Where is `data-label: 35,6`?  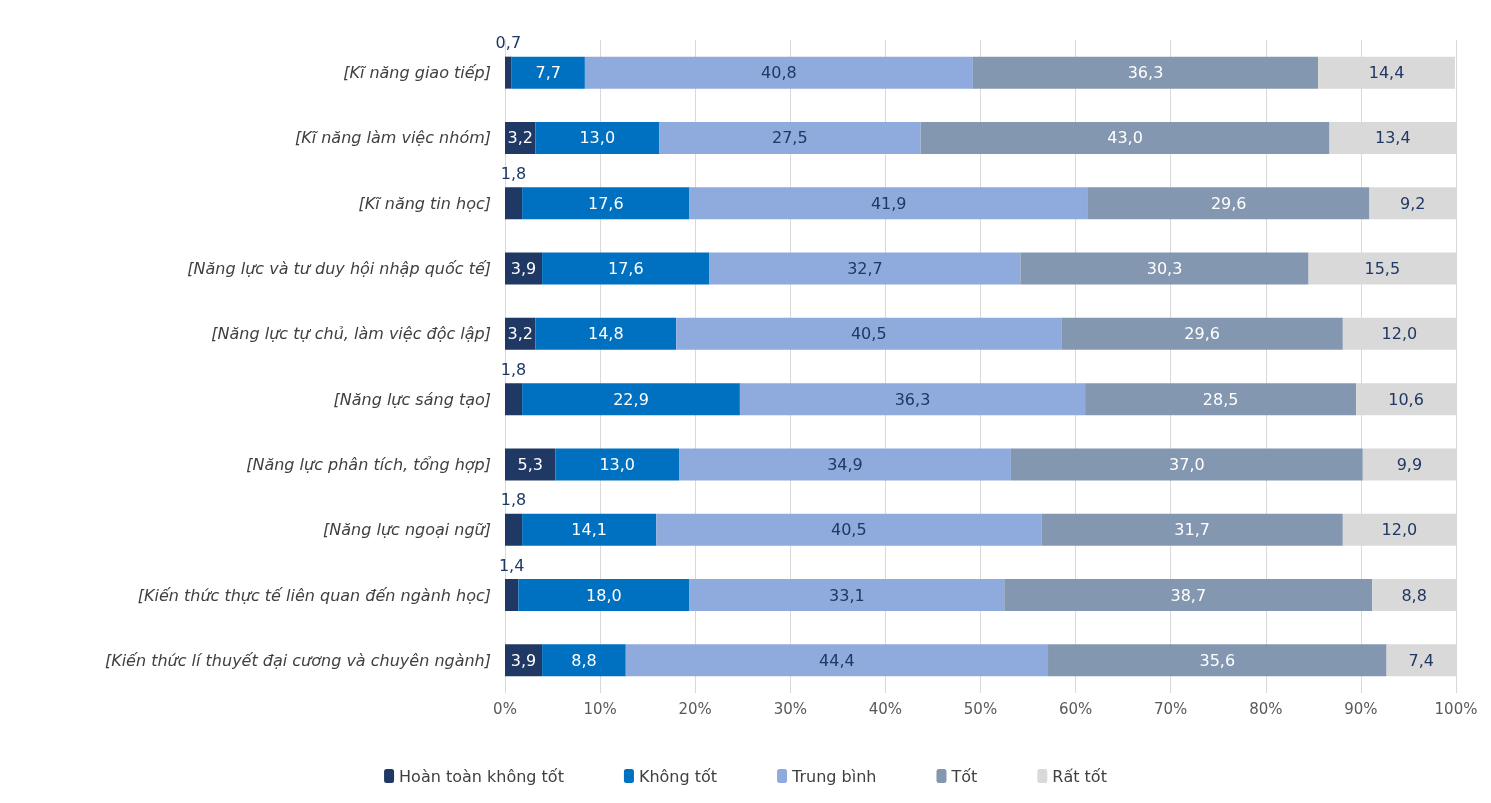 data-label: 35,6 is located at coordinates (1217, 660).